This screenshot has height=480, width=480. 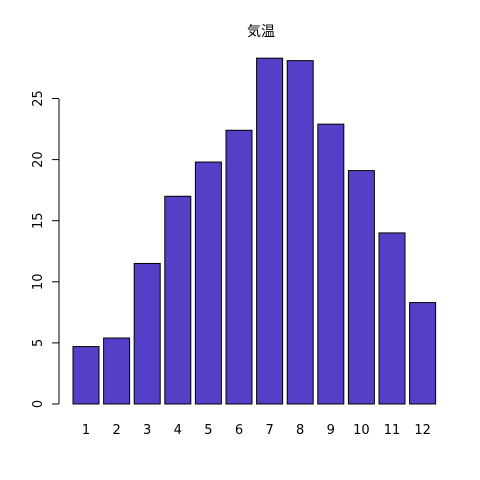 What do you see at coordinates (422, 430) in the screenshot?
I see `x-tick-label: 12` at bounding box center [422, 430].